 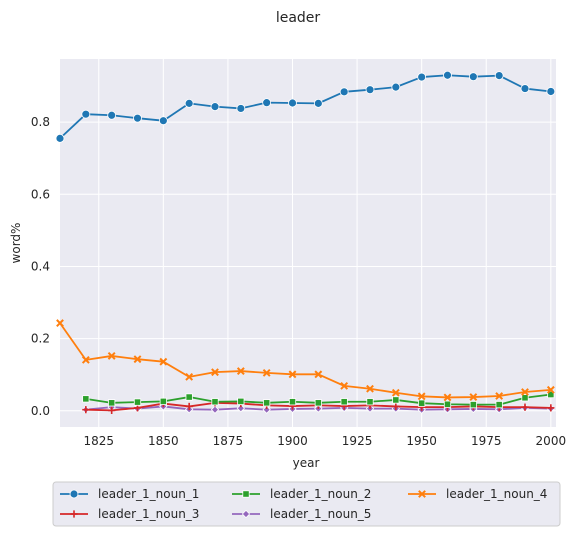 I want to click on legend-label: leader_1_noun_2, so click(x=320, y=494).